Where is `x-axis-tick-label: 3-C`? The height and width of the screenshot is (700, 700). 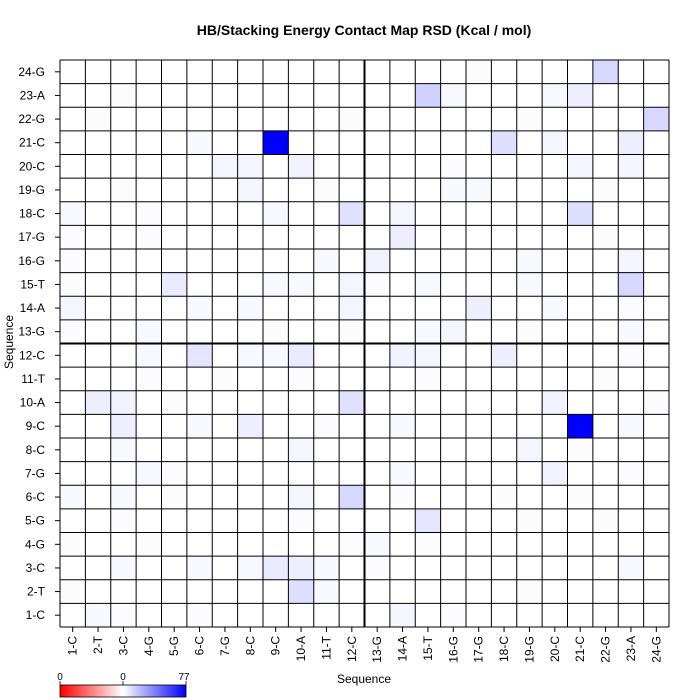
x-axis-tick-label: 3-C is located at coordinates (123, 646).